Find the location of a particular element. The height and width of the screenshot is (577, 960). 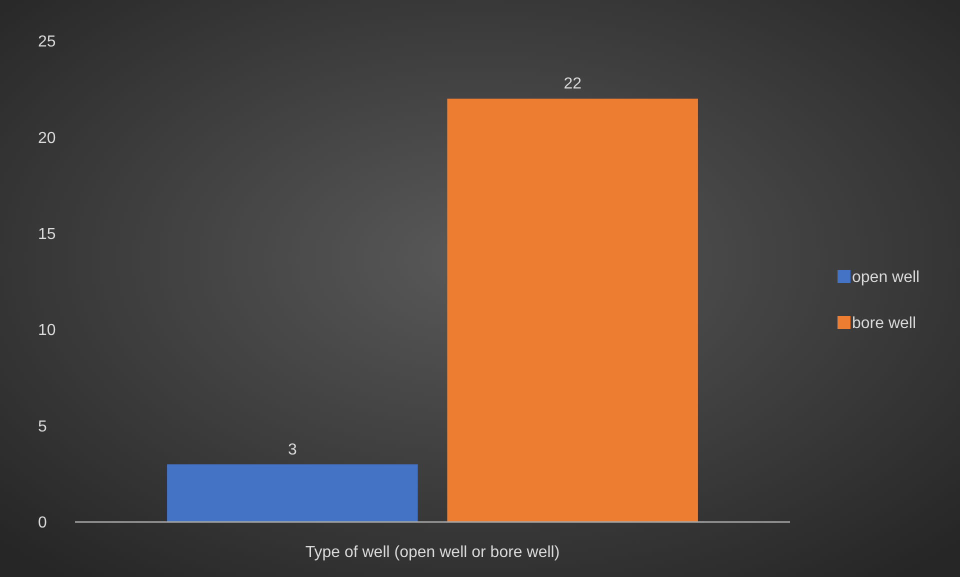

y-tick-label: 0 is located at coordinates (42, 523).